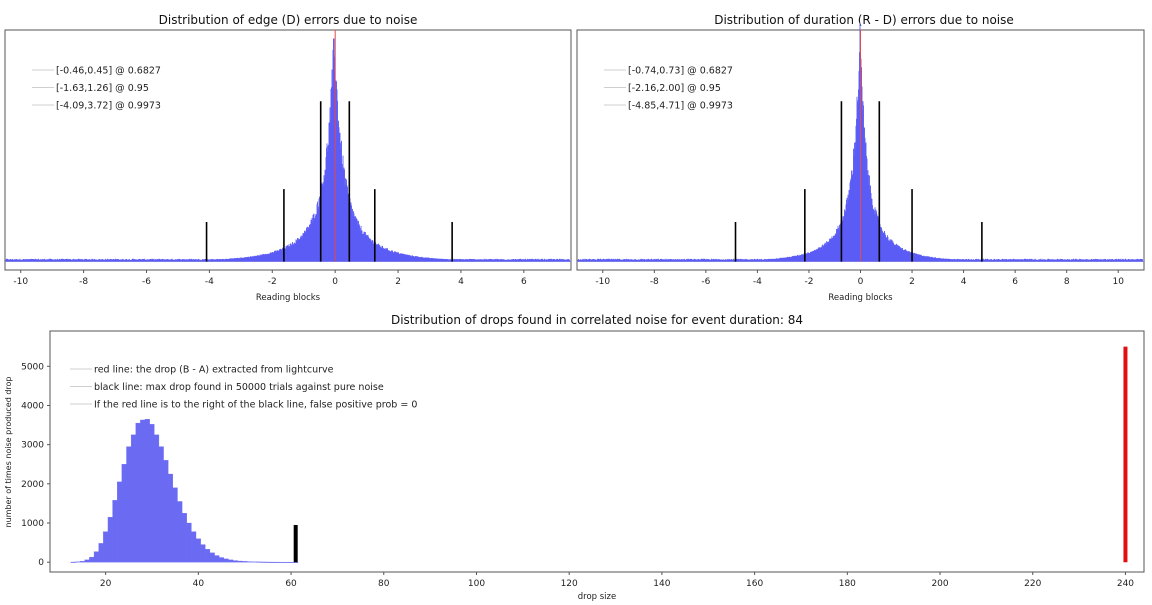 Image resolution: width=1152 pixels, height=605 pixels. Describe the element at coordinates (184, 491) in the screenshot. I see `histogram-series` at that location.